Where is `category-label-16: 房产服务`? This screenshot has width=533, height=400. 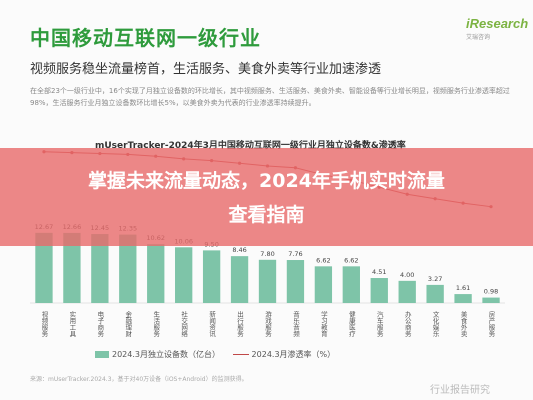
category-label-16: 房产服务 is located at coordinates (491, 324).